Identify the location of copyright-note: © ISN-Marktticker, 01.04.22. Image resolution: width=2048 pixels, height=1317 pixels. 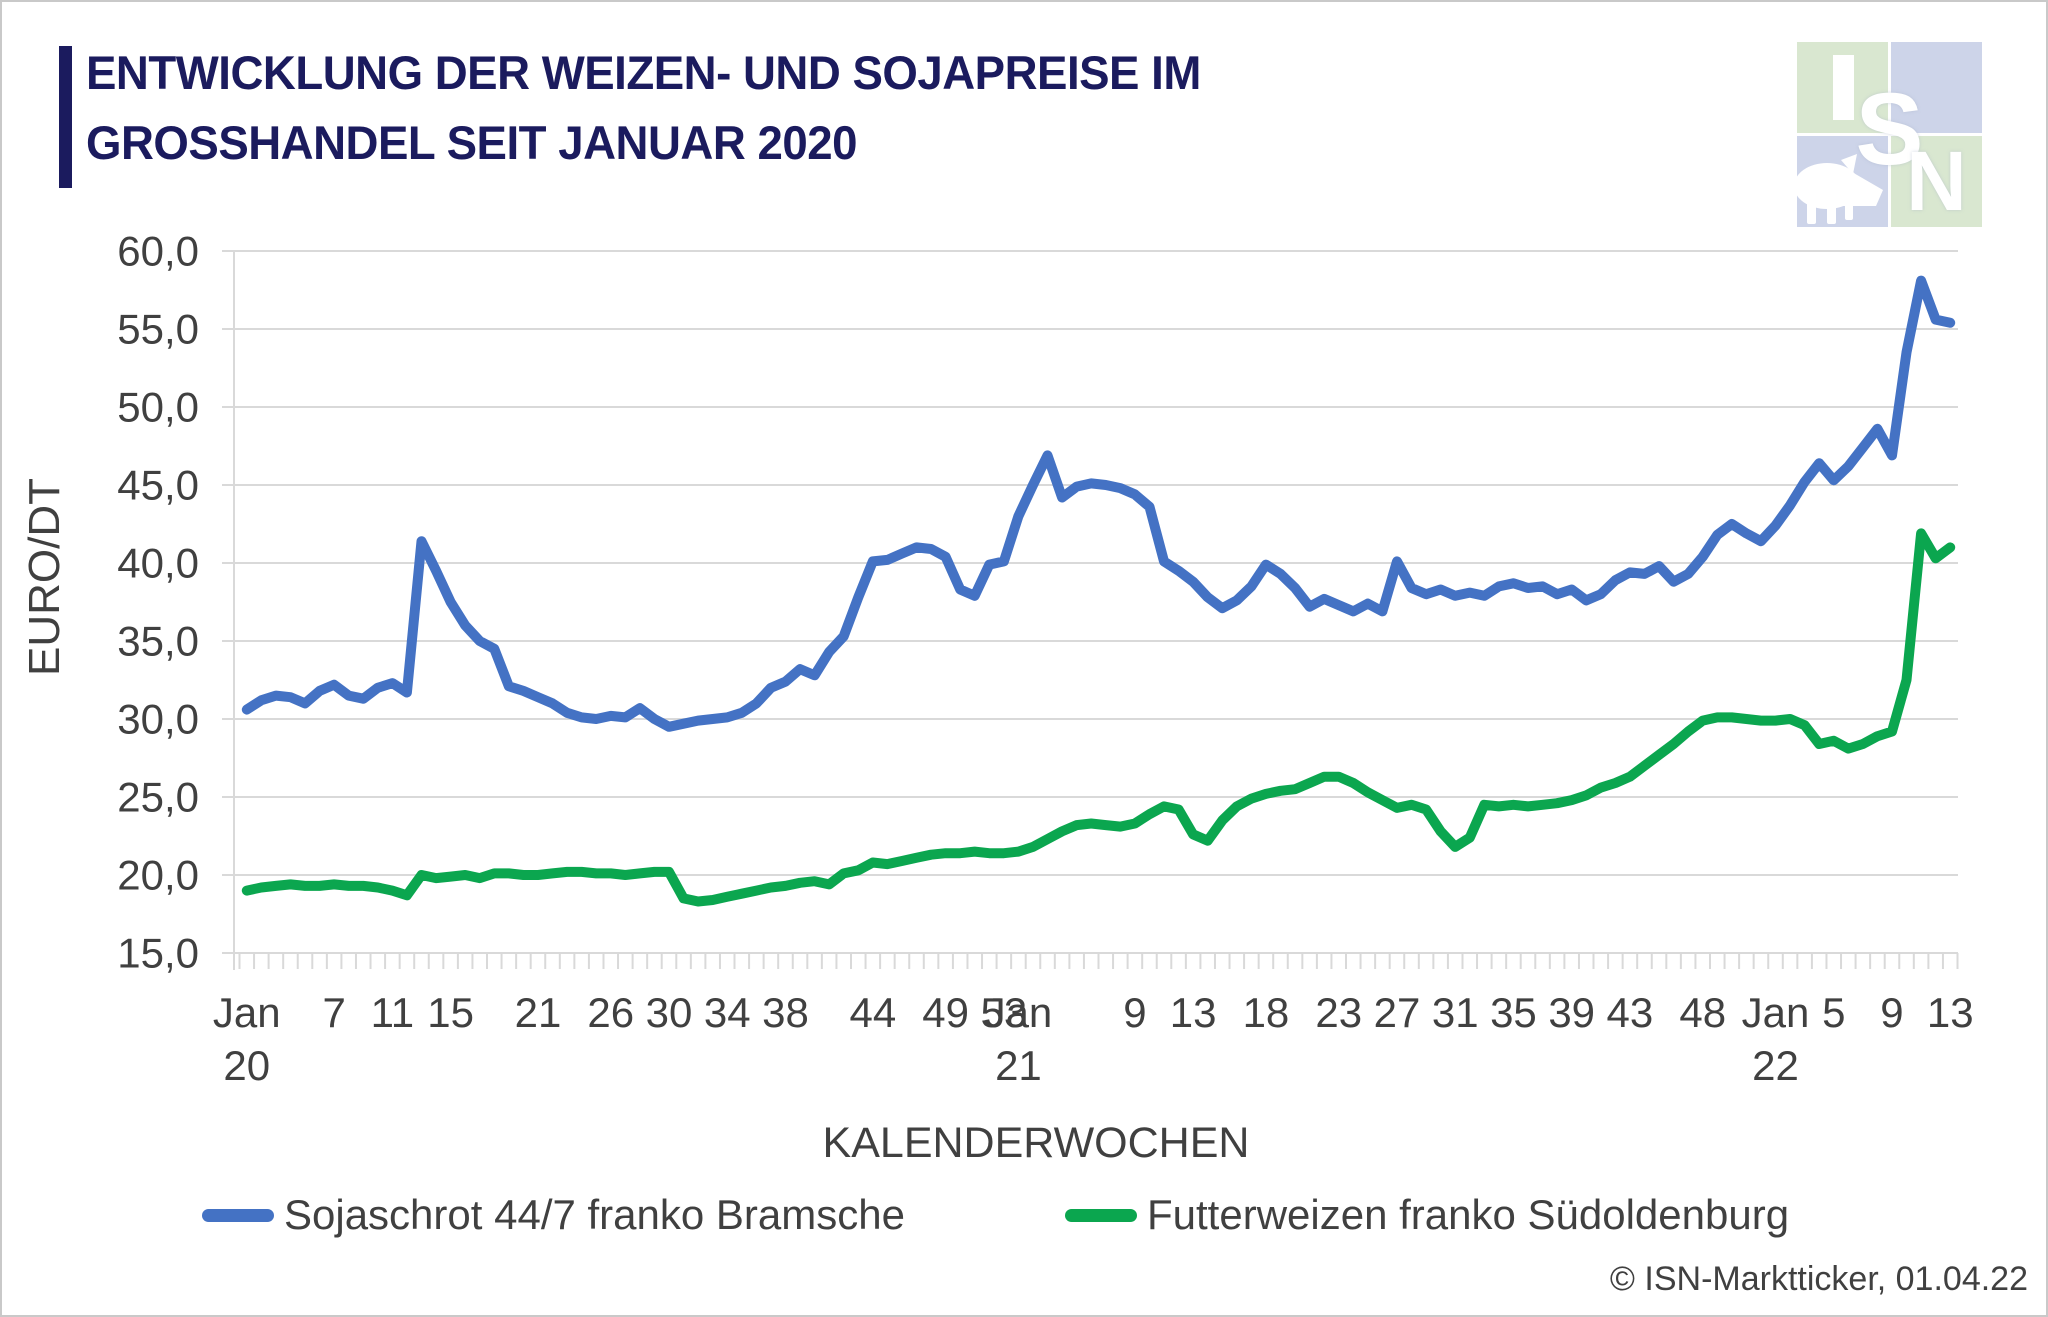
(1818, 1279).